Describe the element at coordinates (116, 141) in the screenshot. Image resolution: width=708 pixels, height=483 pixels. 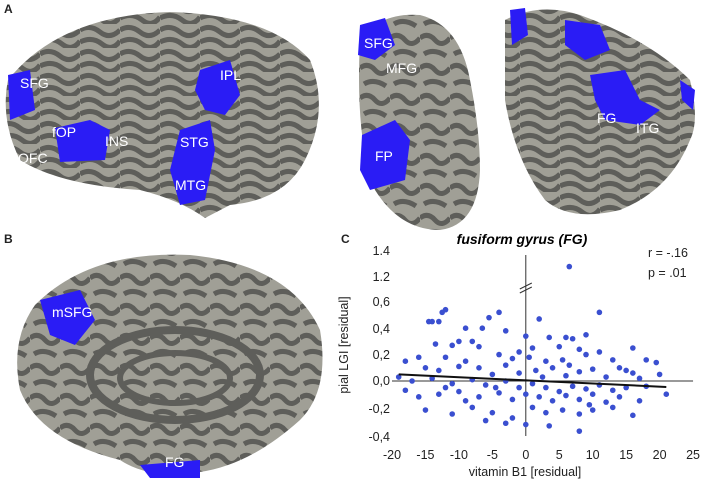
I see `label-ins: INS` at that location.